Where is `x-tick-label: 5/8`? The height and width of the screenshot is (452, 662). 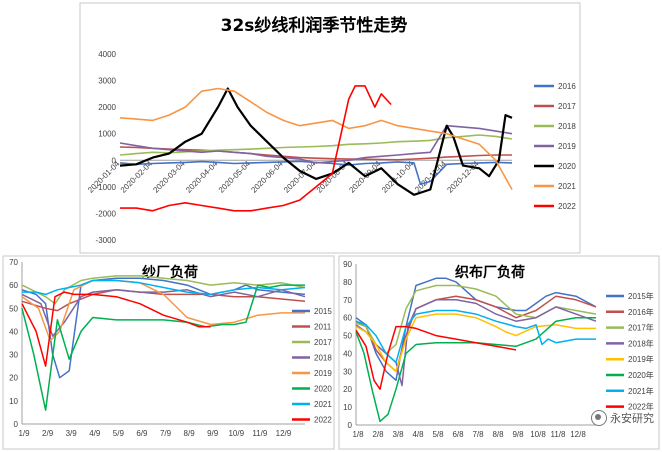 x-tick-label: 5/8 is located at coordinates (438, 434).